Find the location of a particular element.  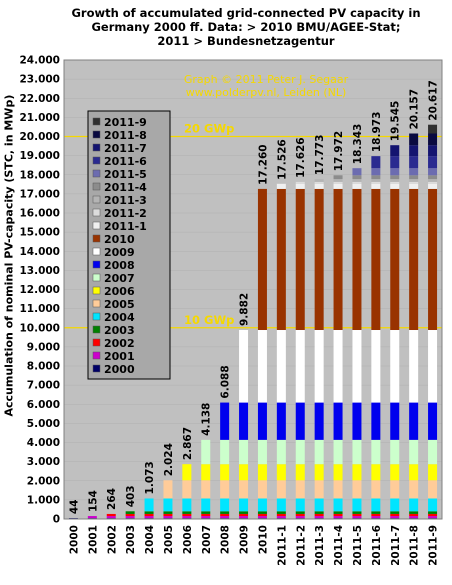

y-tick-label: 10.000 is located at coordinates (39, 328).